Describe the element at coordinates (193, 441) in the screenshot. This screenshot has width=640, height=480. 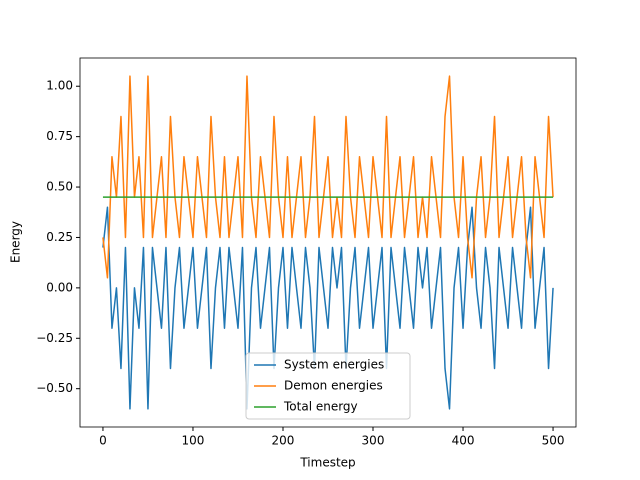
I see `x-tick-label: 100` at that location.